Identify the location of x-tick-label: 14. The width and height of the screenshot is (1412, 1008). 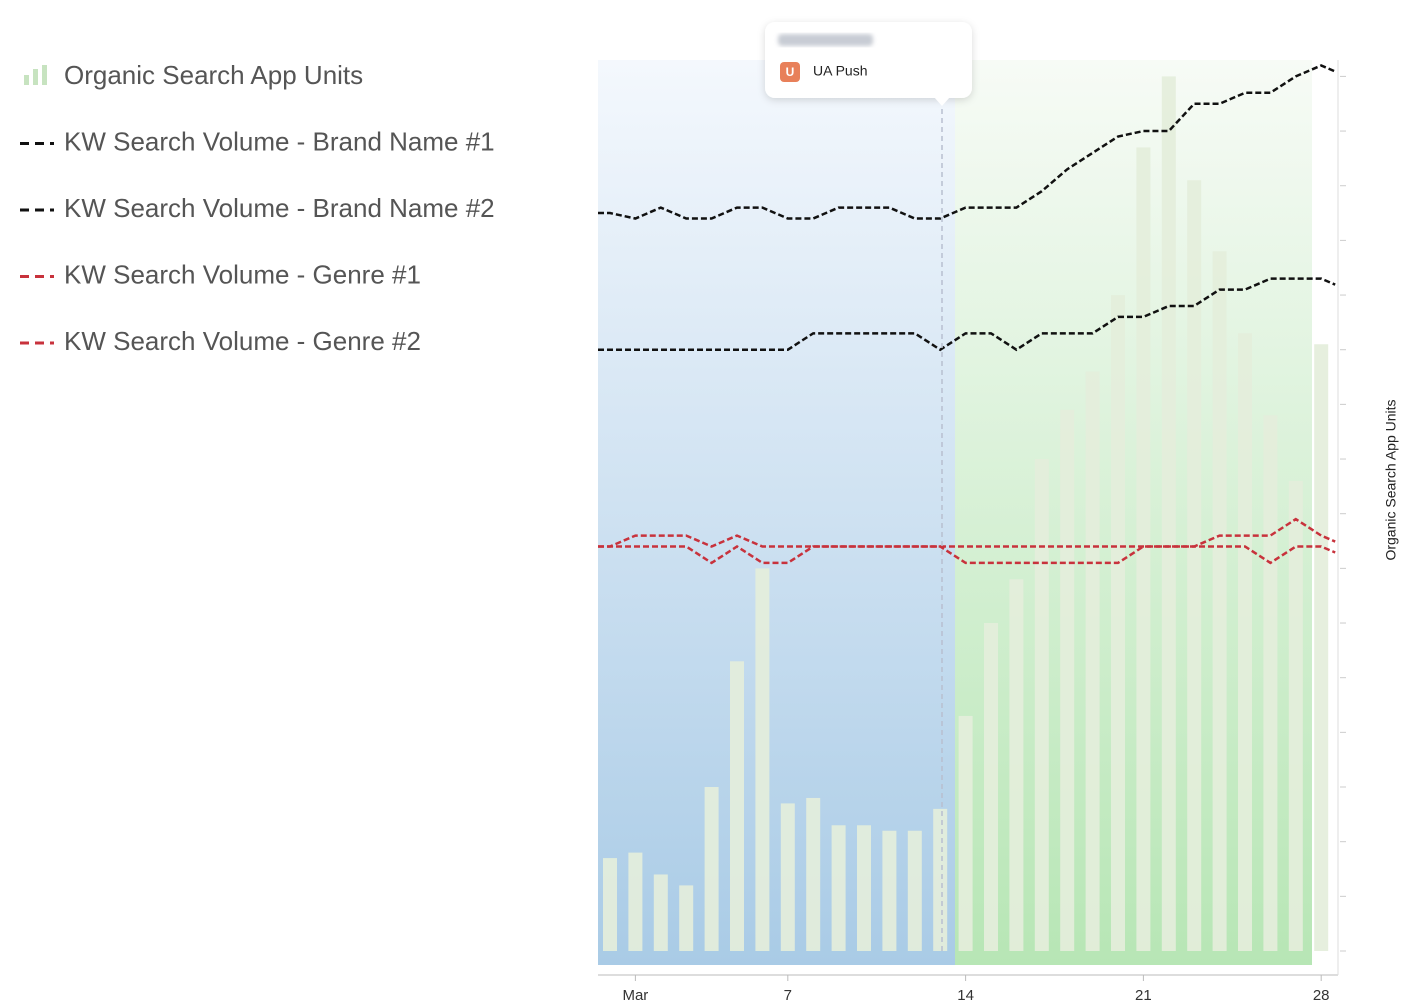
(965, 995).